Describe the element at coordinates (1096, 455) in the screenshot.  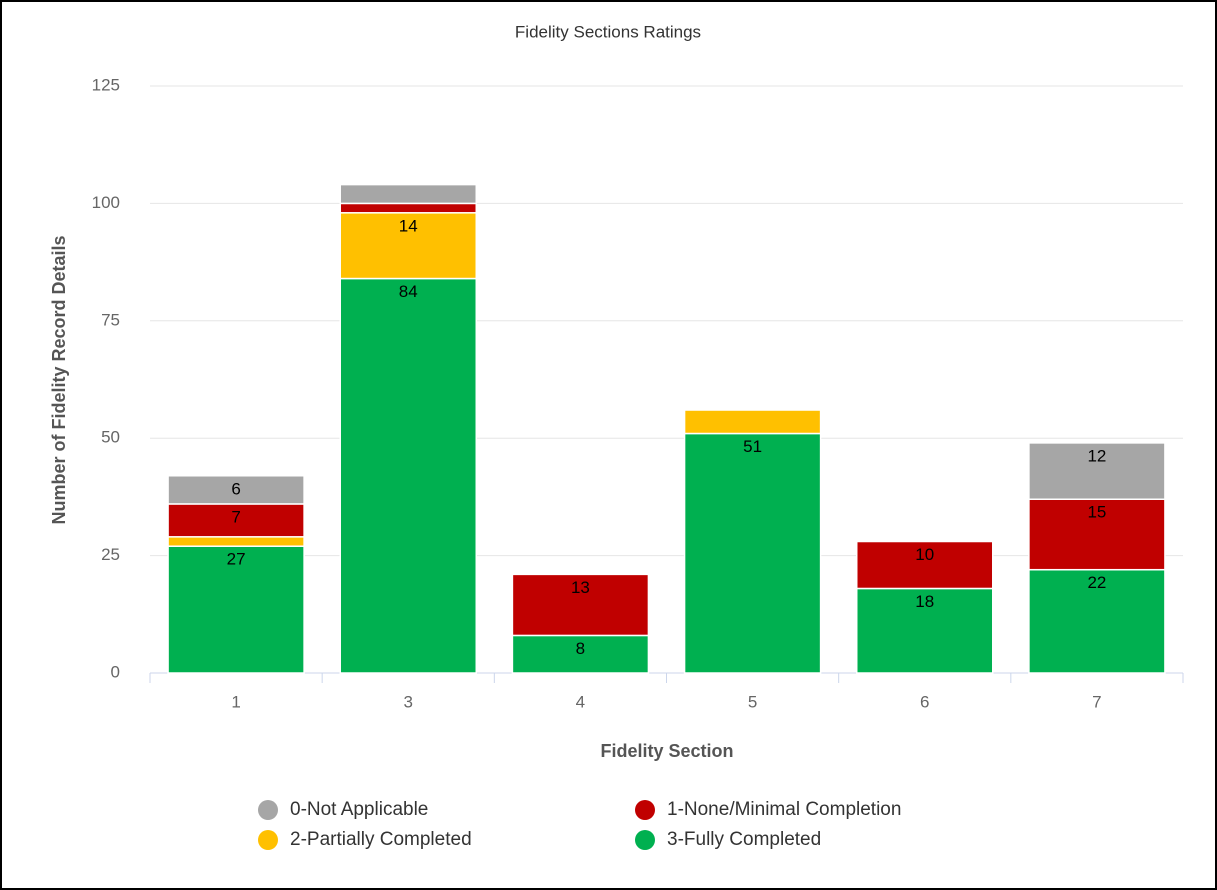
I see `data-label: 12` at that location.